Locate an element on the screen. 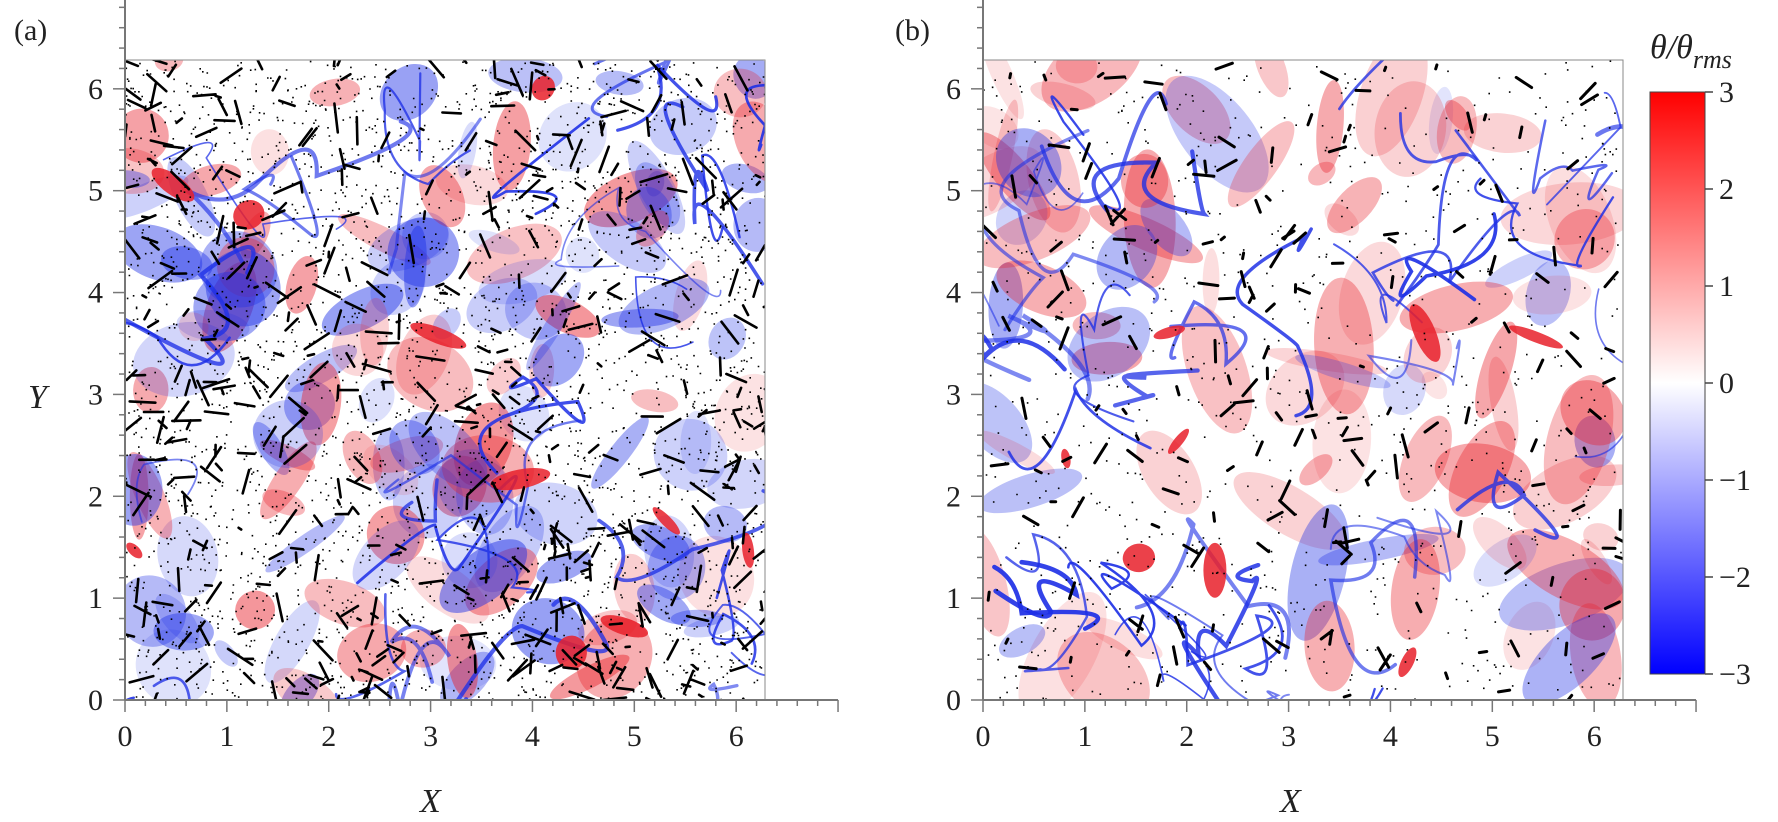  y-tick-label: 0 is located at coordinates (953, 700).